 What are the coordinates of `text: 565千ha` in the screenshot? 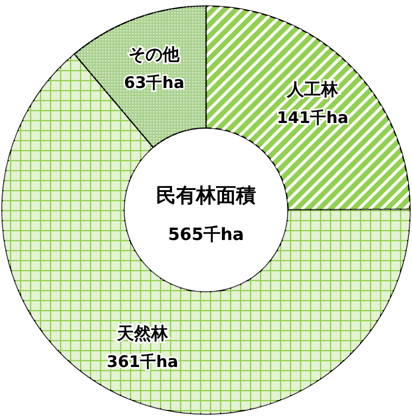 It's located at (206, 235).